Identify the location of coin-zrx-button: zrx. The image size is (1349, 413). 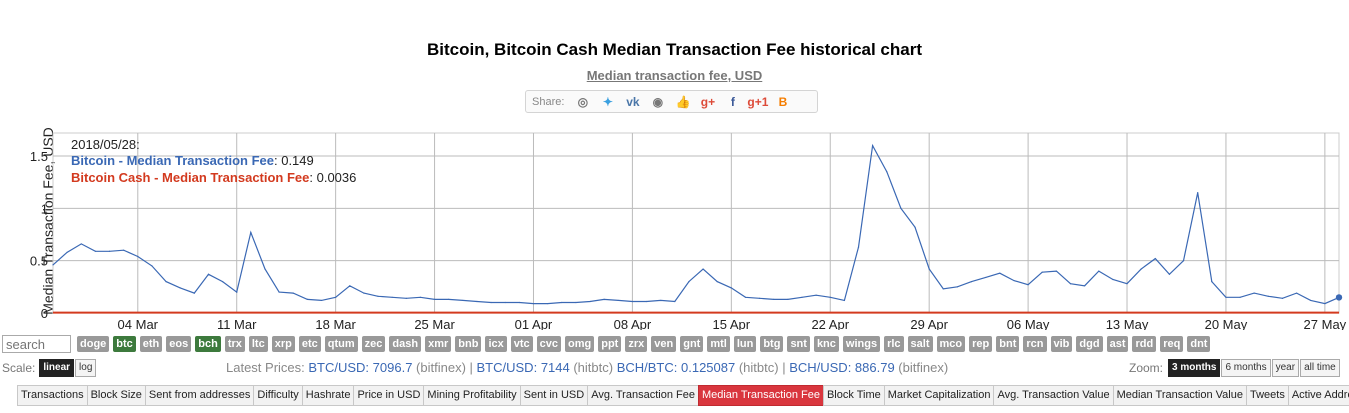
(636, 344).